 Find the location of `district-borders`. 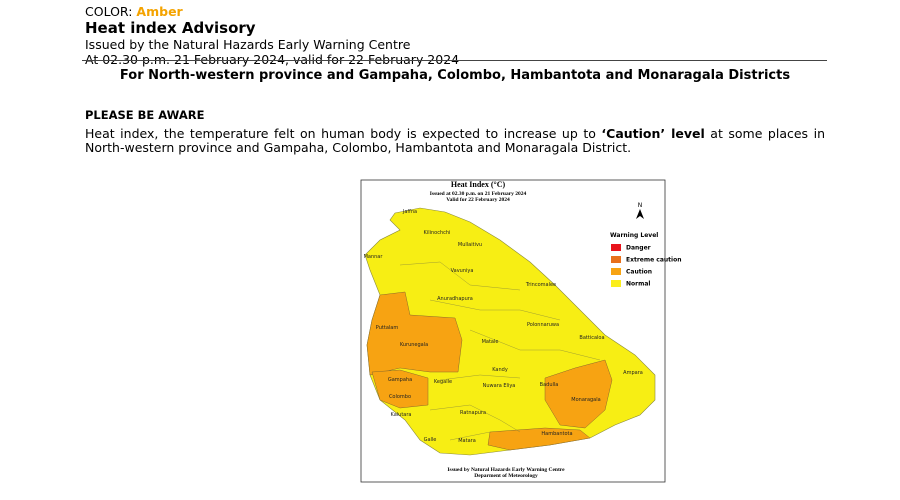

district-borders is located at coordinates (500, 351).